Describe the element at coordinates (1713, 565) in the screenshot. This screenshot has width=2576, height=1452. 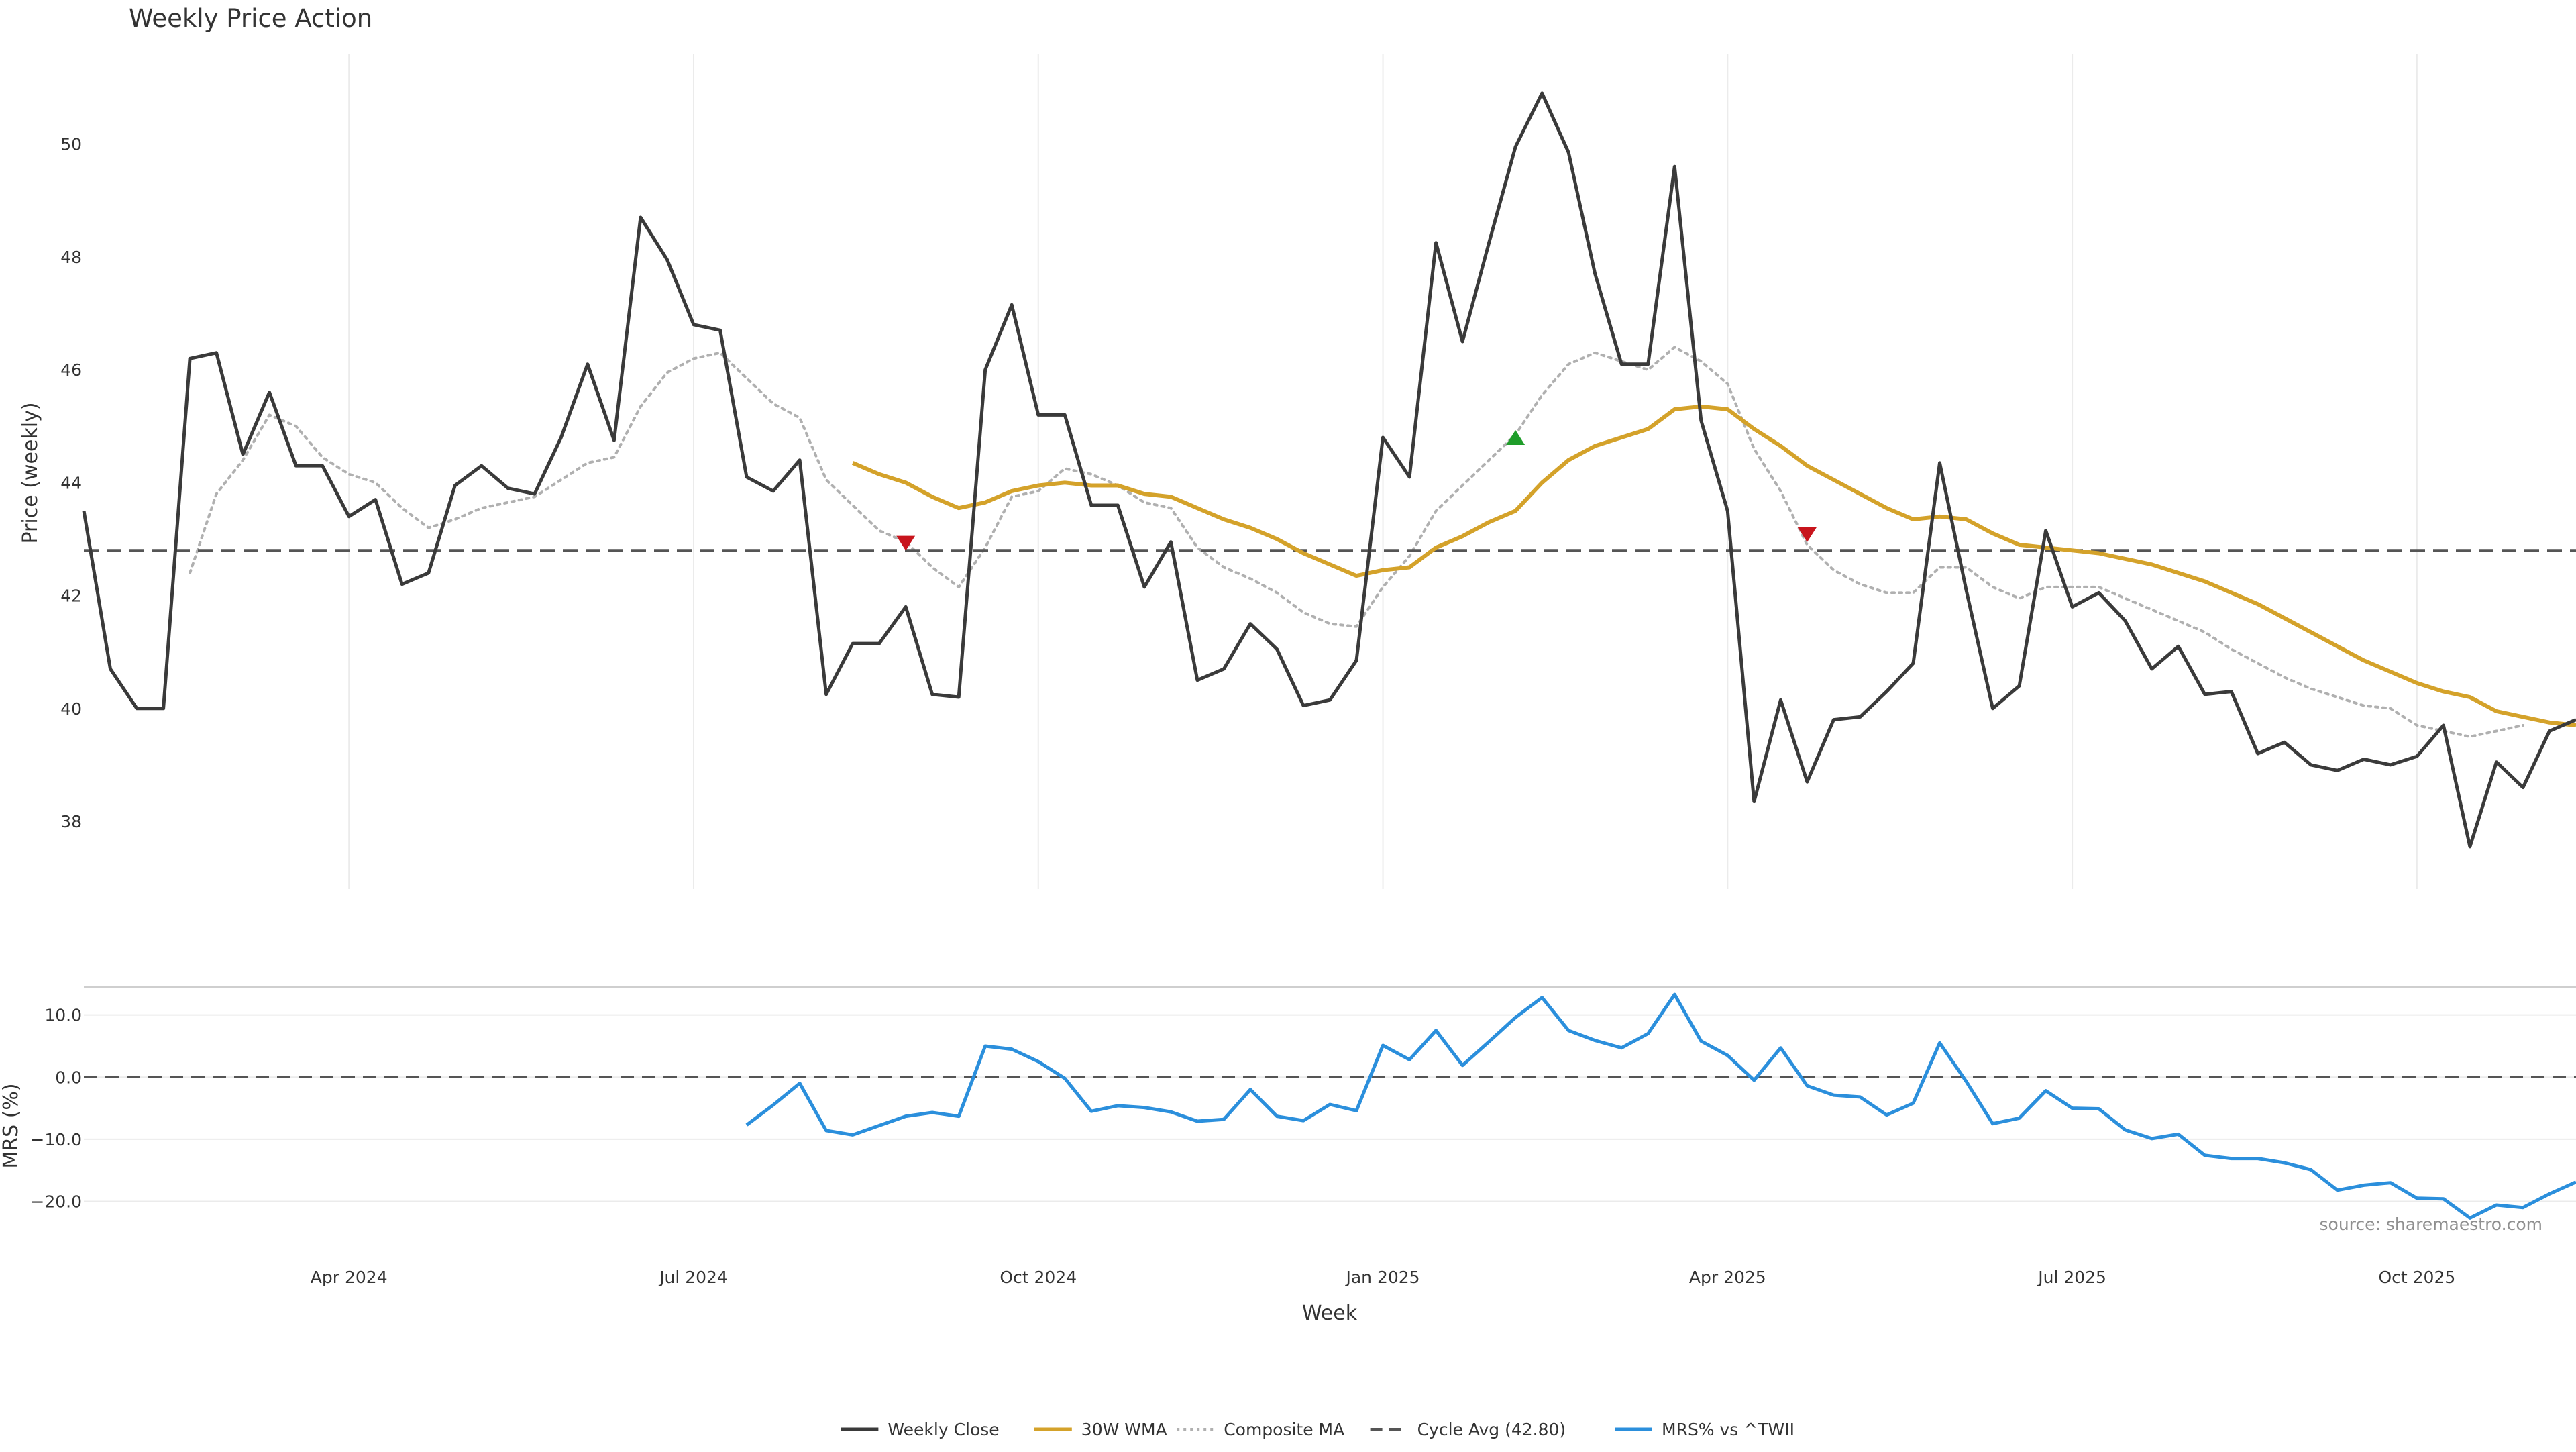
I see `wma-30w-line` at that location.